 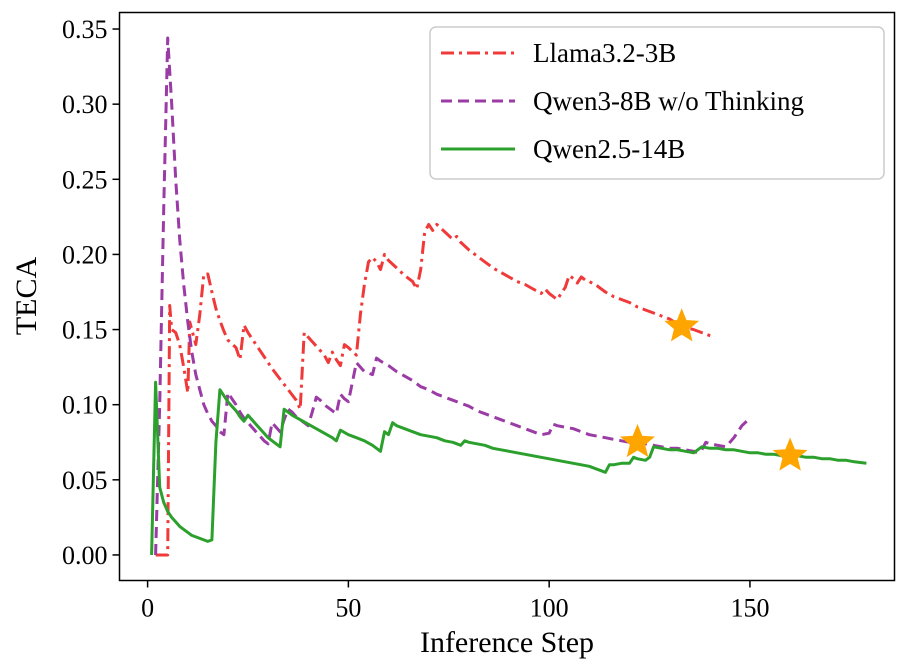 What do you see at coordinates (26, 296) in the screenshot?
I see `y-axis-label: TECA` at bounding box center [26, 296].